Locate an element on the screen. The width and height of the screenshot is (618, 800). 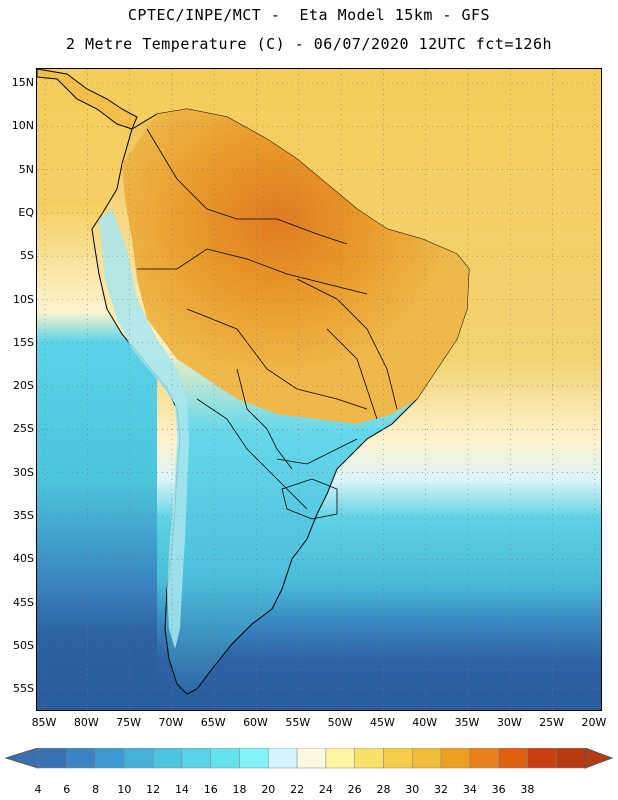
lat-label: 40S is located at coordinates (23, 559).